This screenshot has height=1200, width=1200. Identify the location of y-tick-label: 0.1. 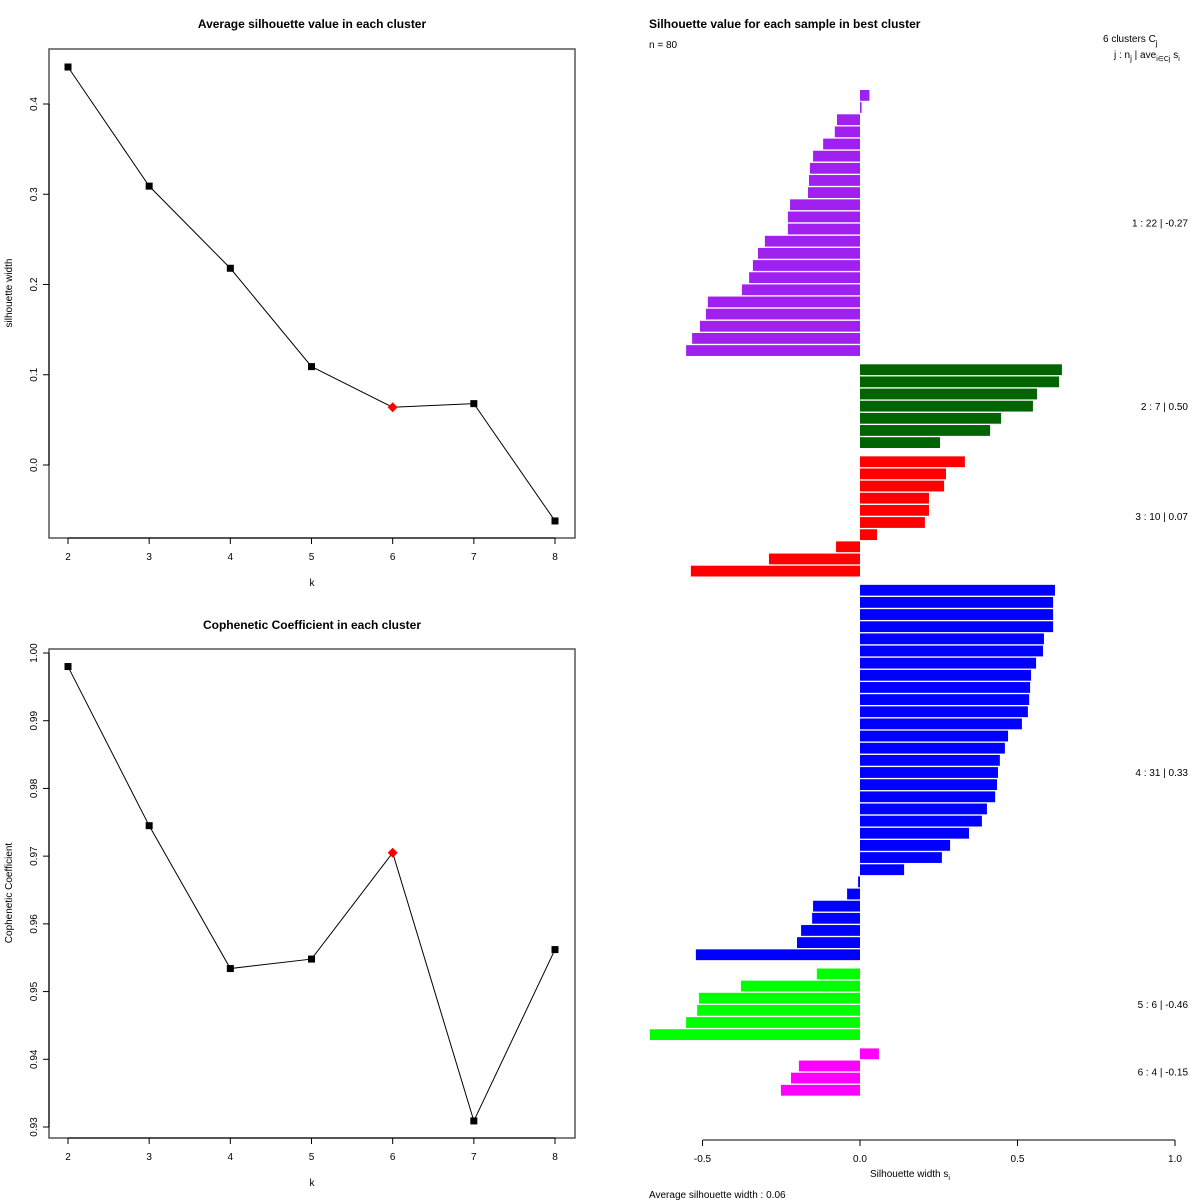
(34, 374).